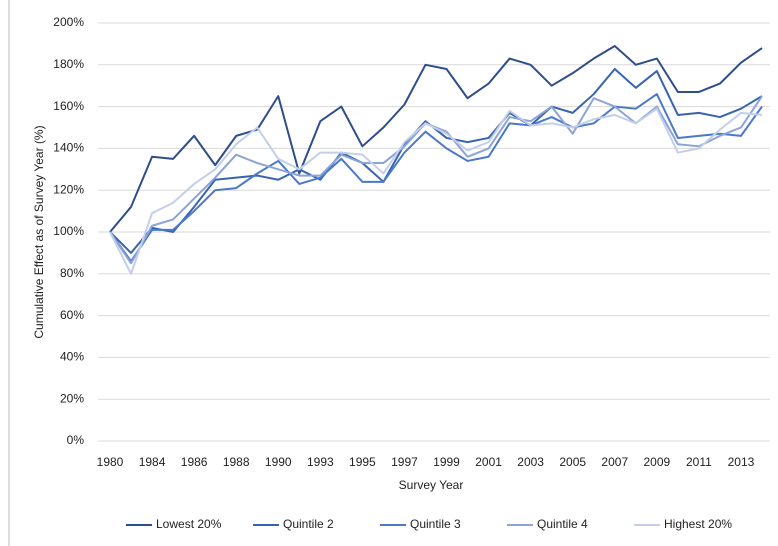 This screenshot has height=546, width=778. I want to click on y-tick-label: 80%, so click(72, 273).